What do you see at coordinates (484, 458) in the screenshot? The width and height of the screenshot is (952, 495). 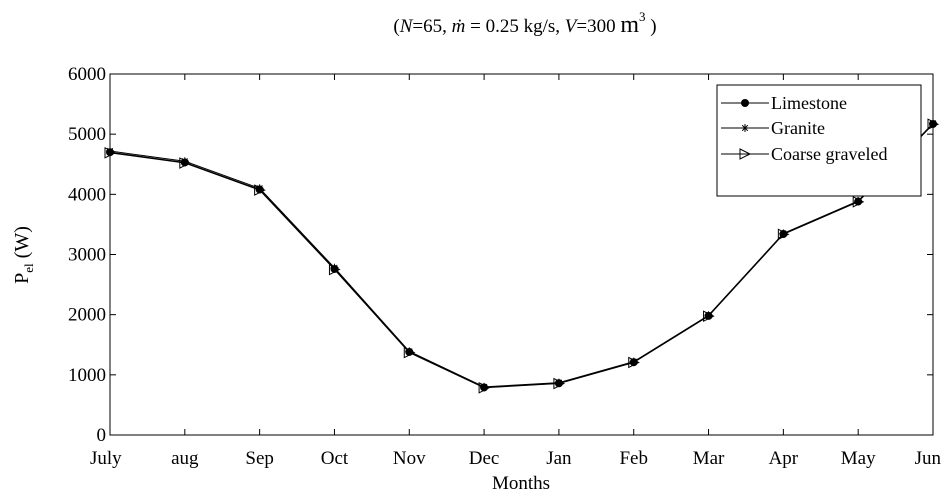 I see `x-tick-label: Dec` at bounding box center [484, 458].